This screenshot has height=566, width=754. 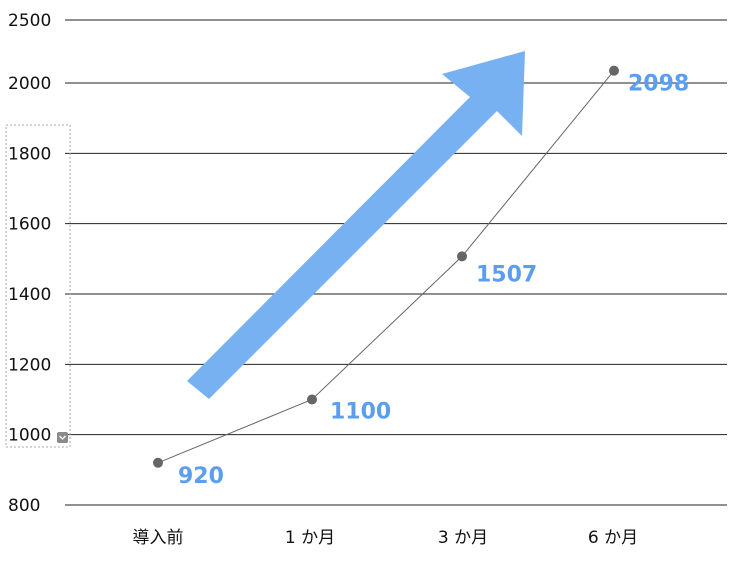 I want to click on y-tick-label: 1400, so click(x=29, y=295).